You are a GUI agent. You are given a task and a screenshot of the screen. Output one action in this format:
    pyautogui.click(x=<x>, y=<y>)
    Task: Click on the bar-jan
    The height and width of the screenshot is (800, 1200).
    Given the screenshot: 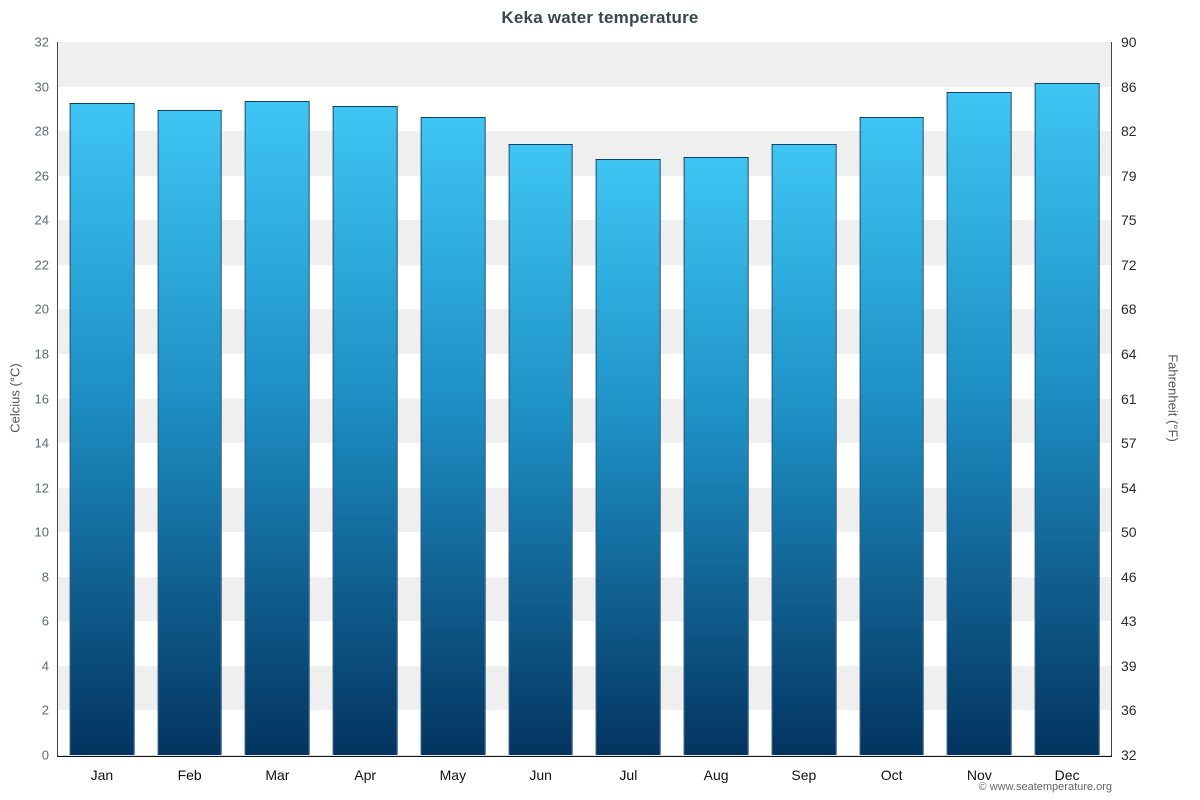 What is the action you would take?
    pyautogui.click(x=102, y=429)
    